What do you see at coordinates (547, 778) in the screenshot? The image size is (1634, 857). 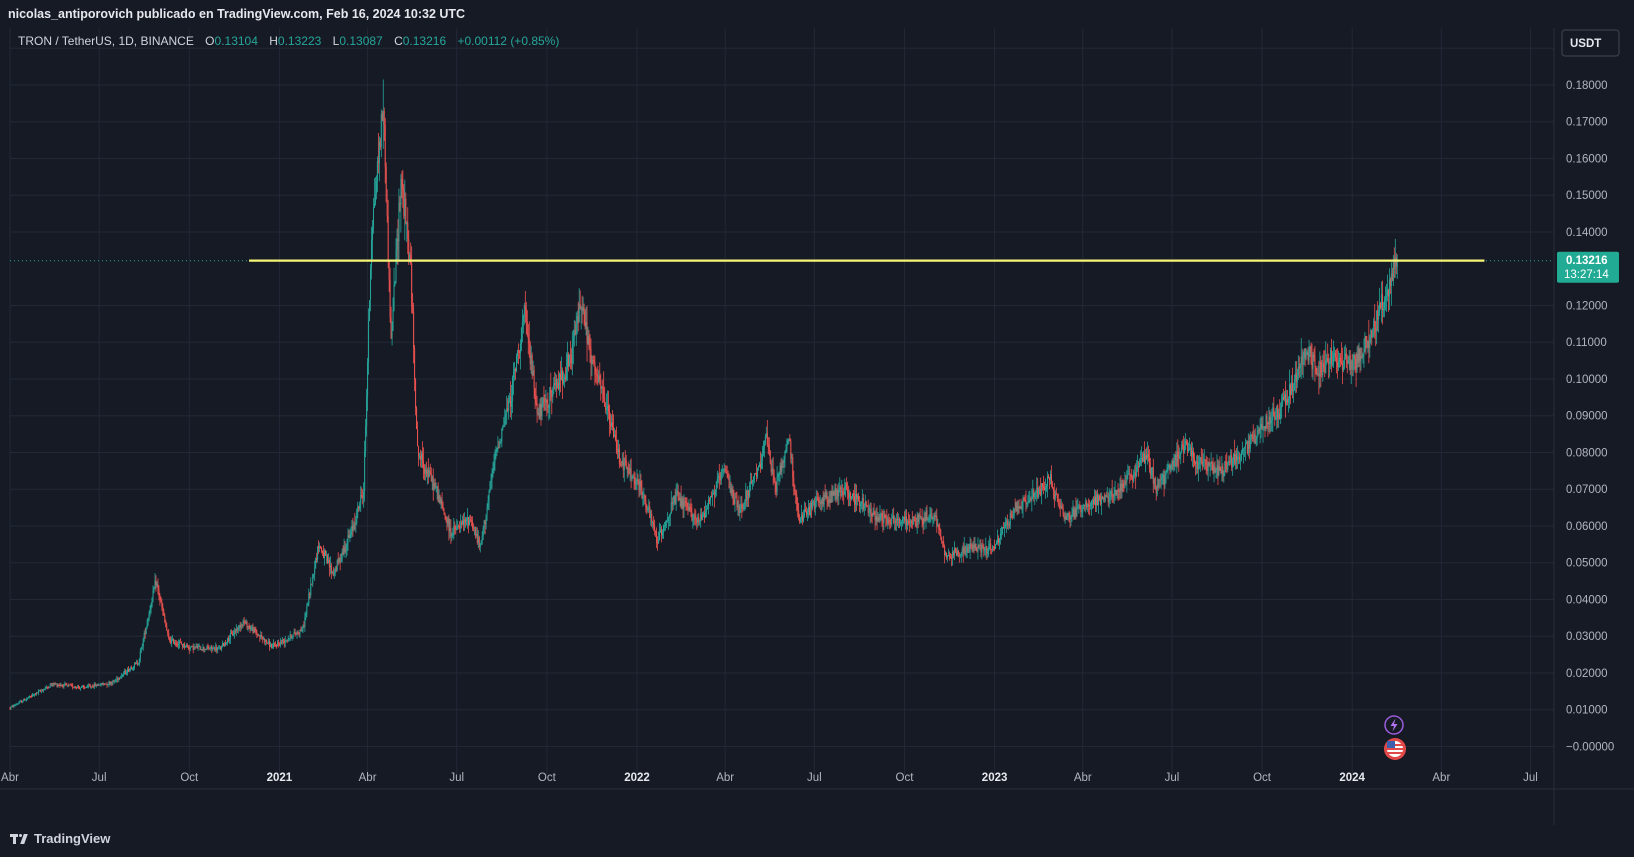 I see `time-tick-label: Oct` at bounding box center [547, 778].